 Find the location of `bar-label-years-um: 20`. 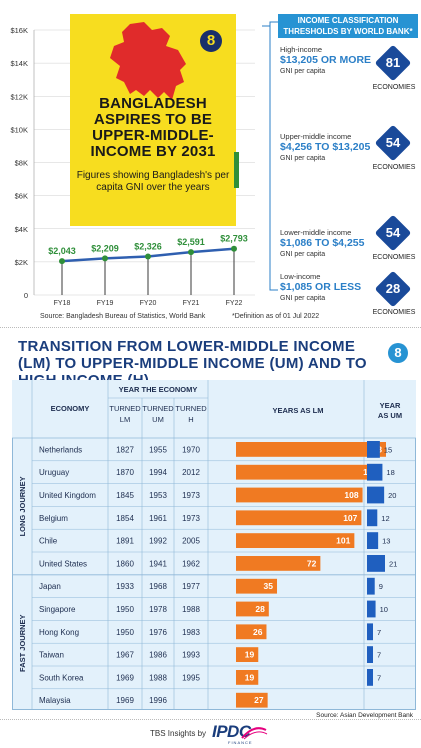

bar-label-years-um: 20 is located at coordinates (392, 495).